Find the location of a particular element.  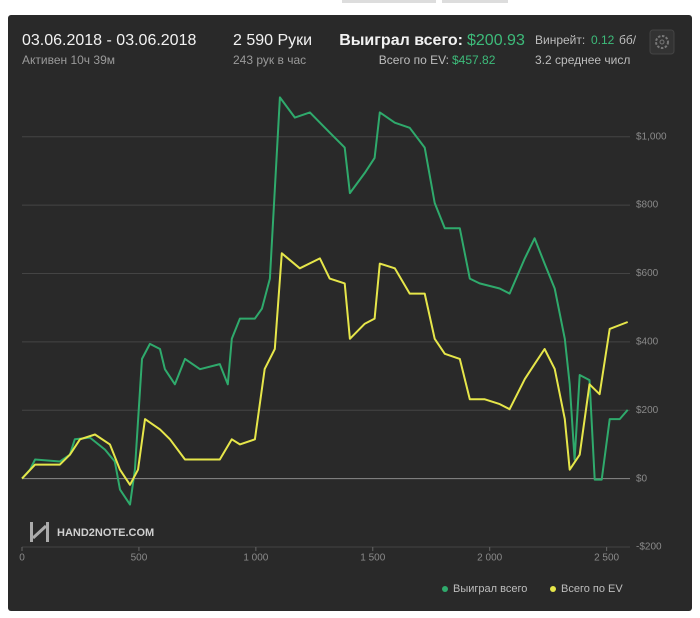

legend-label: Выиграл всего is located at coordinates (490, 589).